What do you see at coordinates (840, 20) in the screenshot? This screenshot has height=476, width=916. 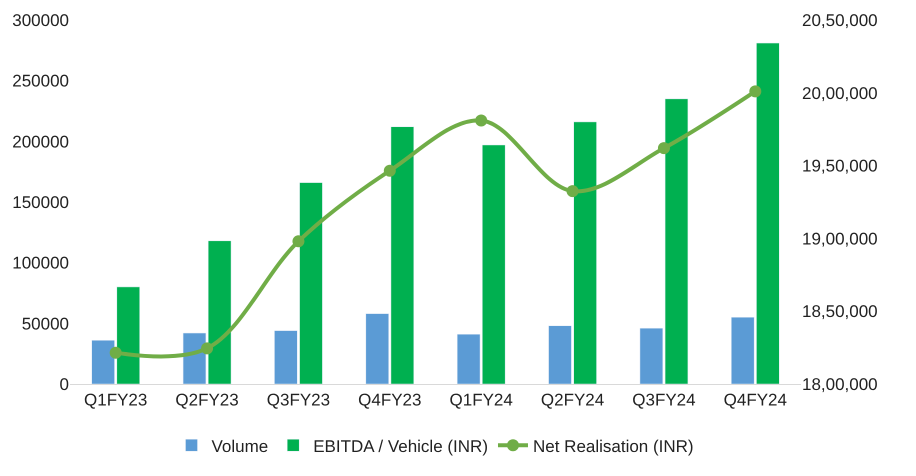 I see `y2-tick-label: 20,50,000` at bounding box center [840, 20].